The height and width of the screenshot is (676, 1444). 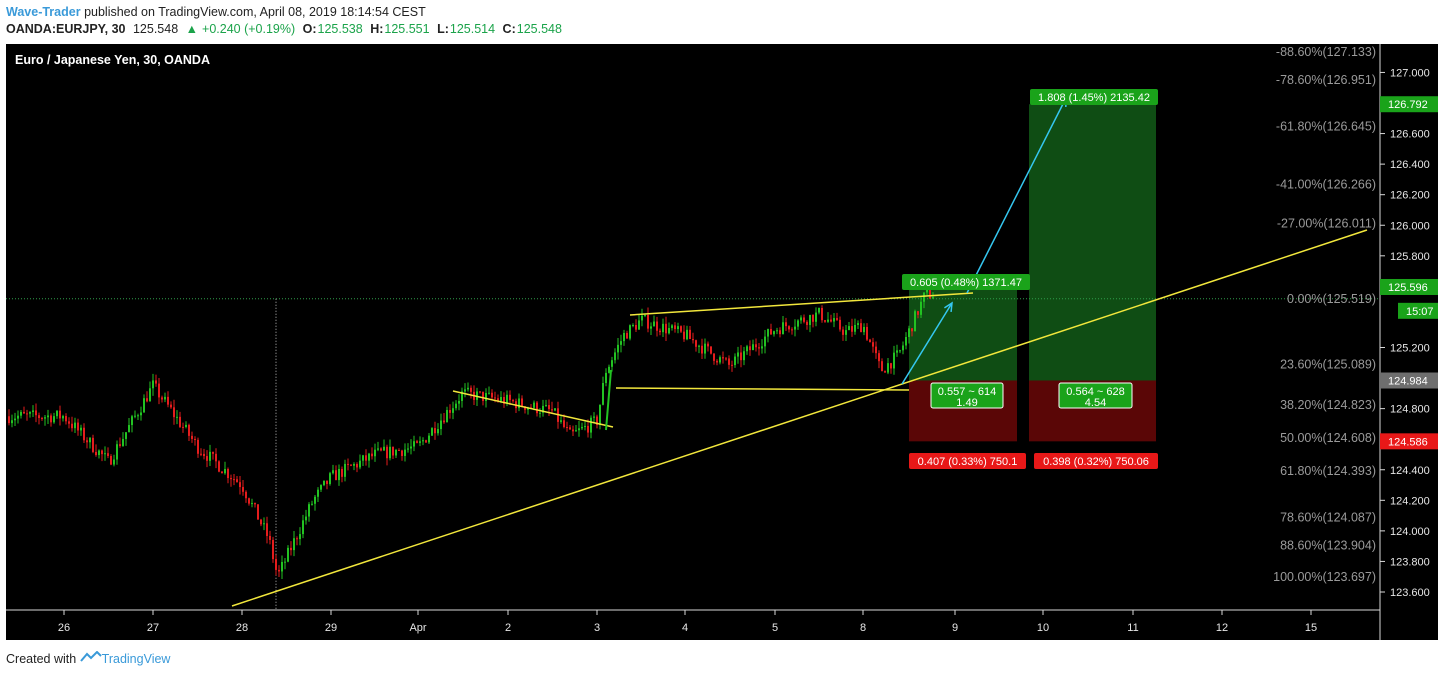 I want to click on y-tick-label: 127.000, so click(x=1410, y=73).